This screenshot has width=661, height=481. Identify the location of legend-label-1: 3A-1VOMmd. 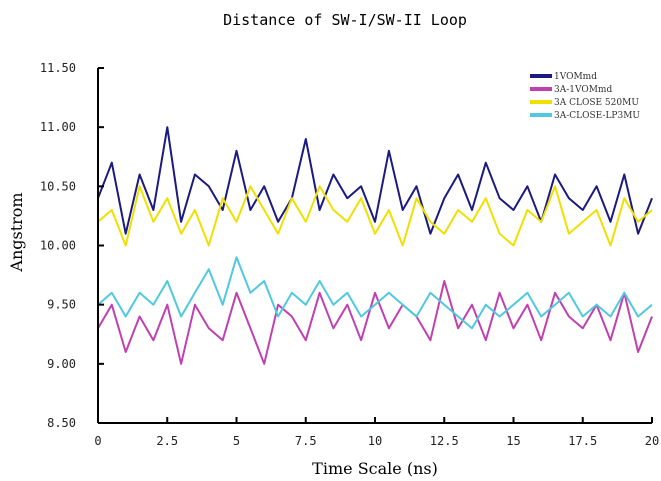
(583, 90).